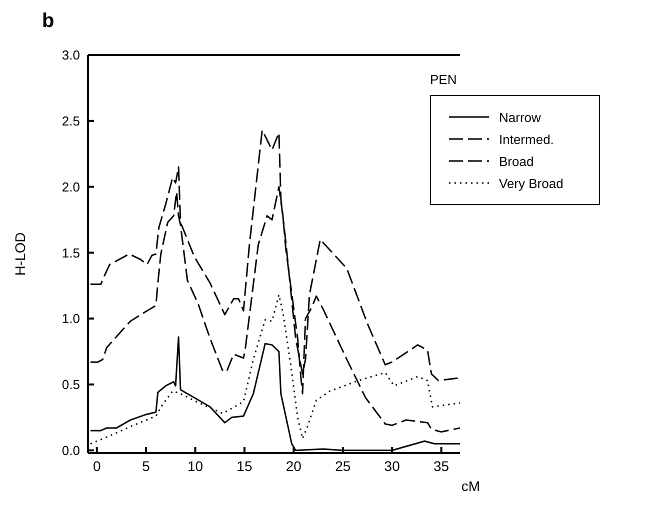  What do you see at coordinates (71, 450) in the screenshot?
I see `y-tick-label: 0.0` at bounding box center [71, 450].